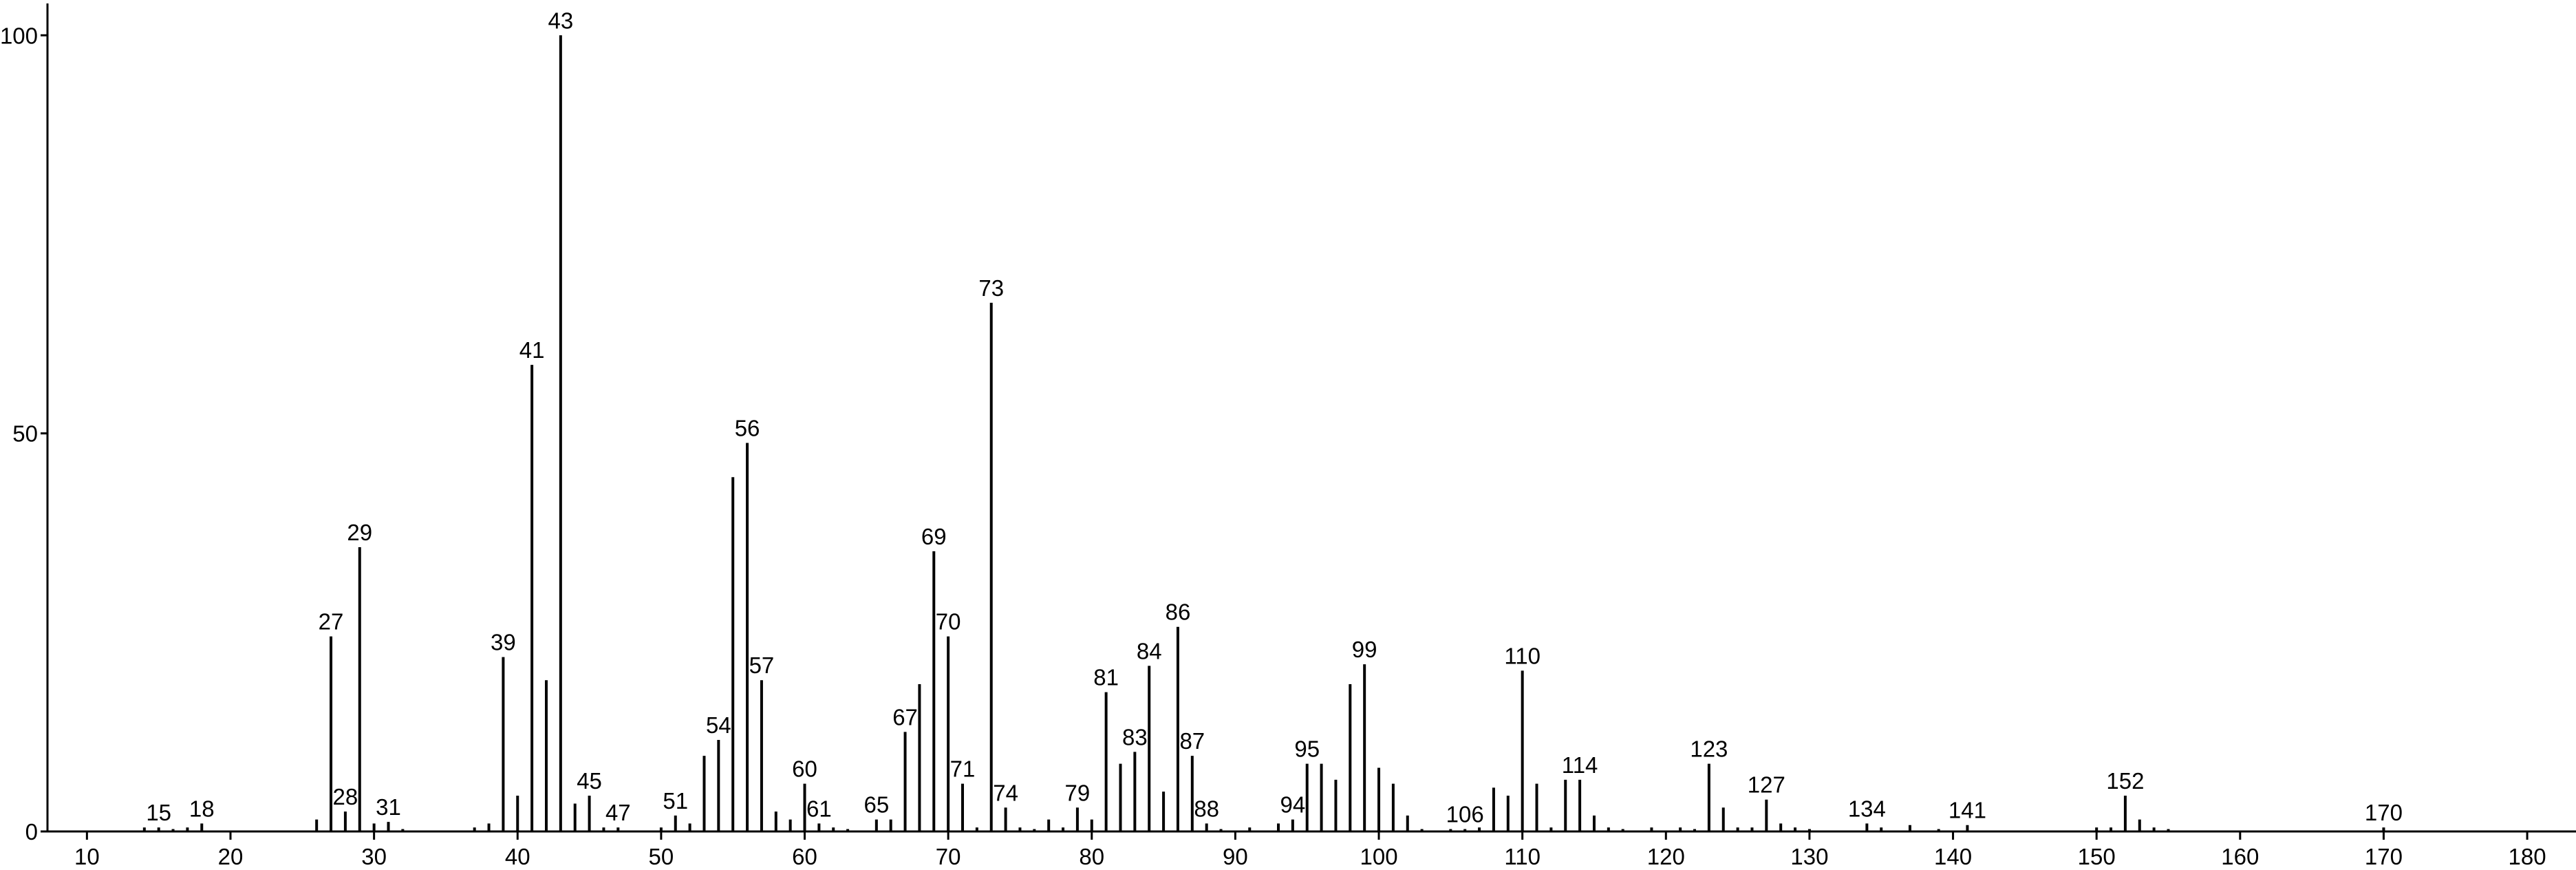  What do you see at coordinates (1379, 857) in the screenshot?
I see `x-tick-label: 100` at bounding box center [1379, 857].